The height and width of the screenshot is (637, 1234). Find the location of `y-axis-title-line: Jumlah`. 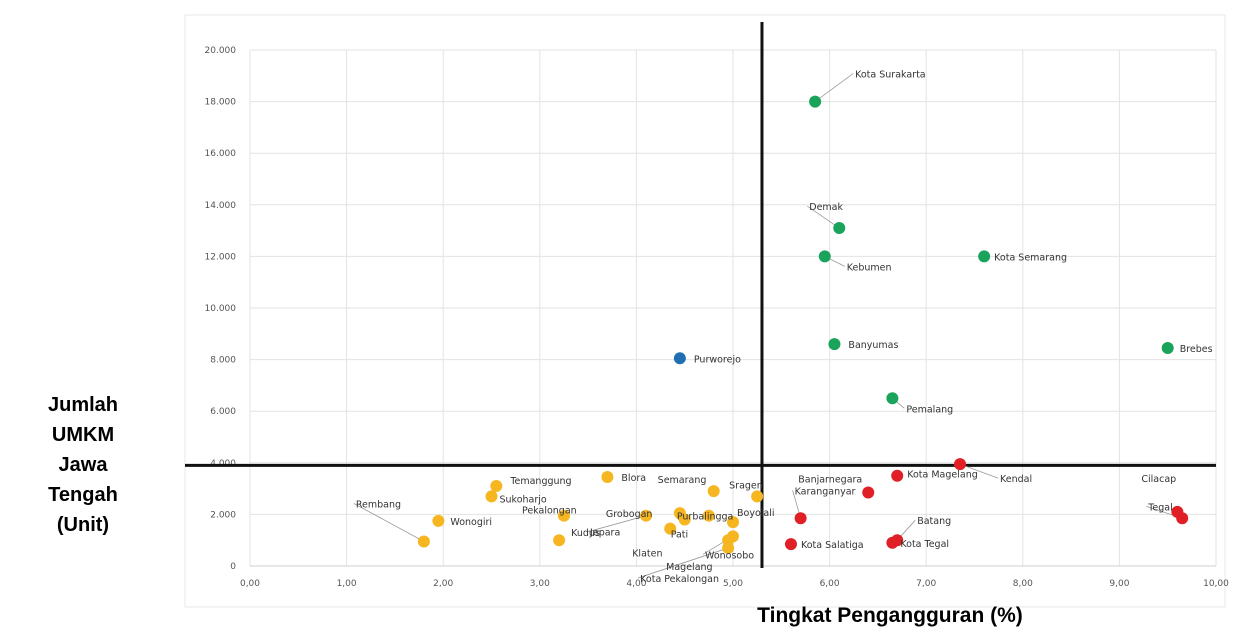

y-axis-title-line: Jumlah is located at coordinates (83, 405).